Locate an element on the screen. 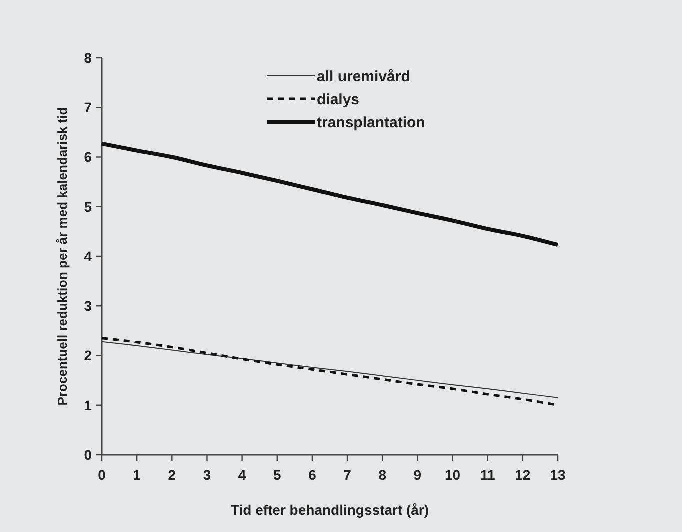 This screenshot has width=682, height=532. x-tick-label: 13 is located at coordinates (558, 475).